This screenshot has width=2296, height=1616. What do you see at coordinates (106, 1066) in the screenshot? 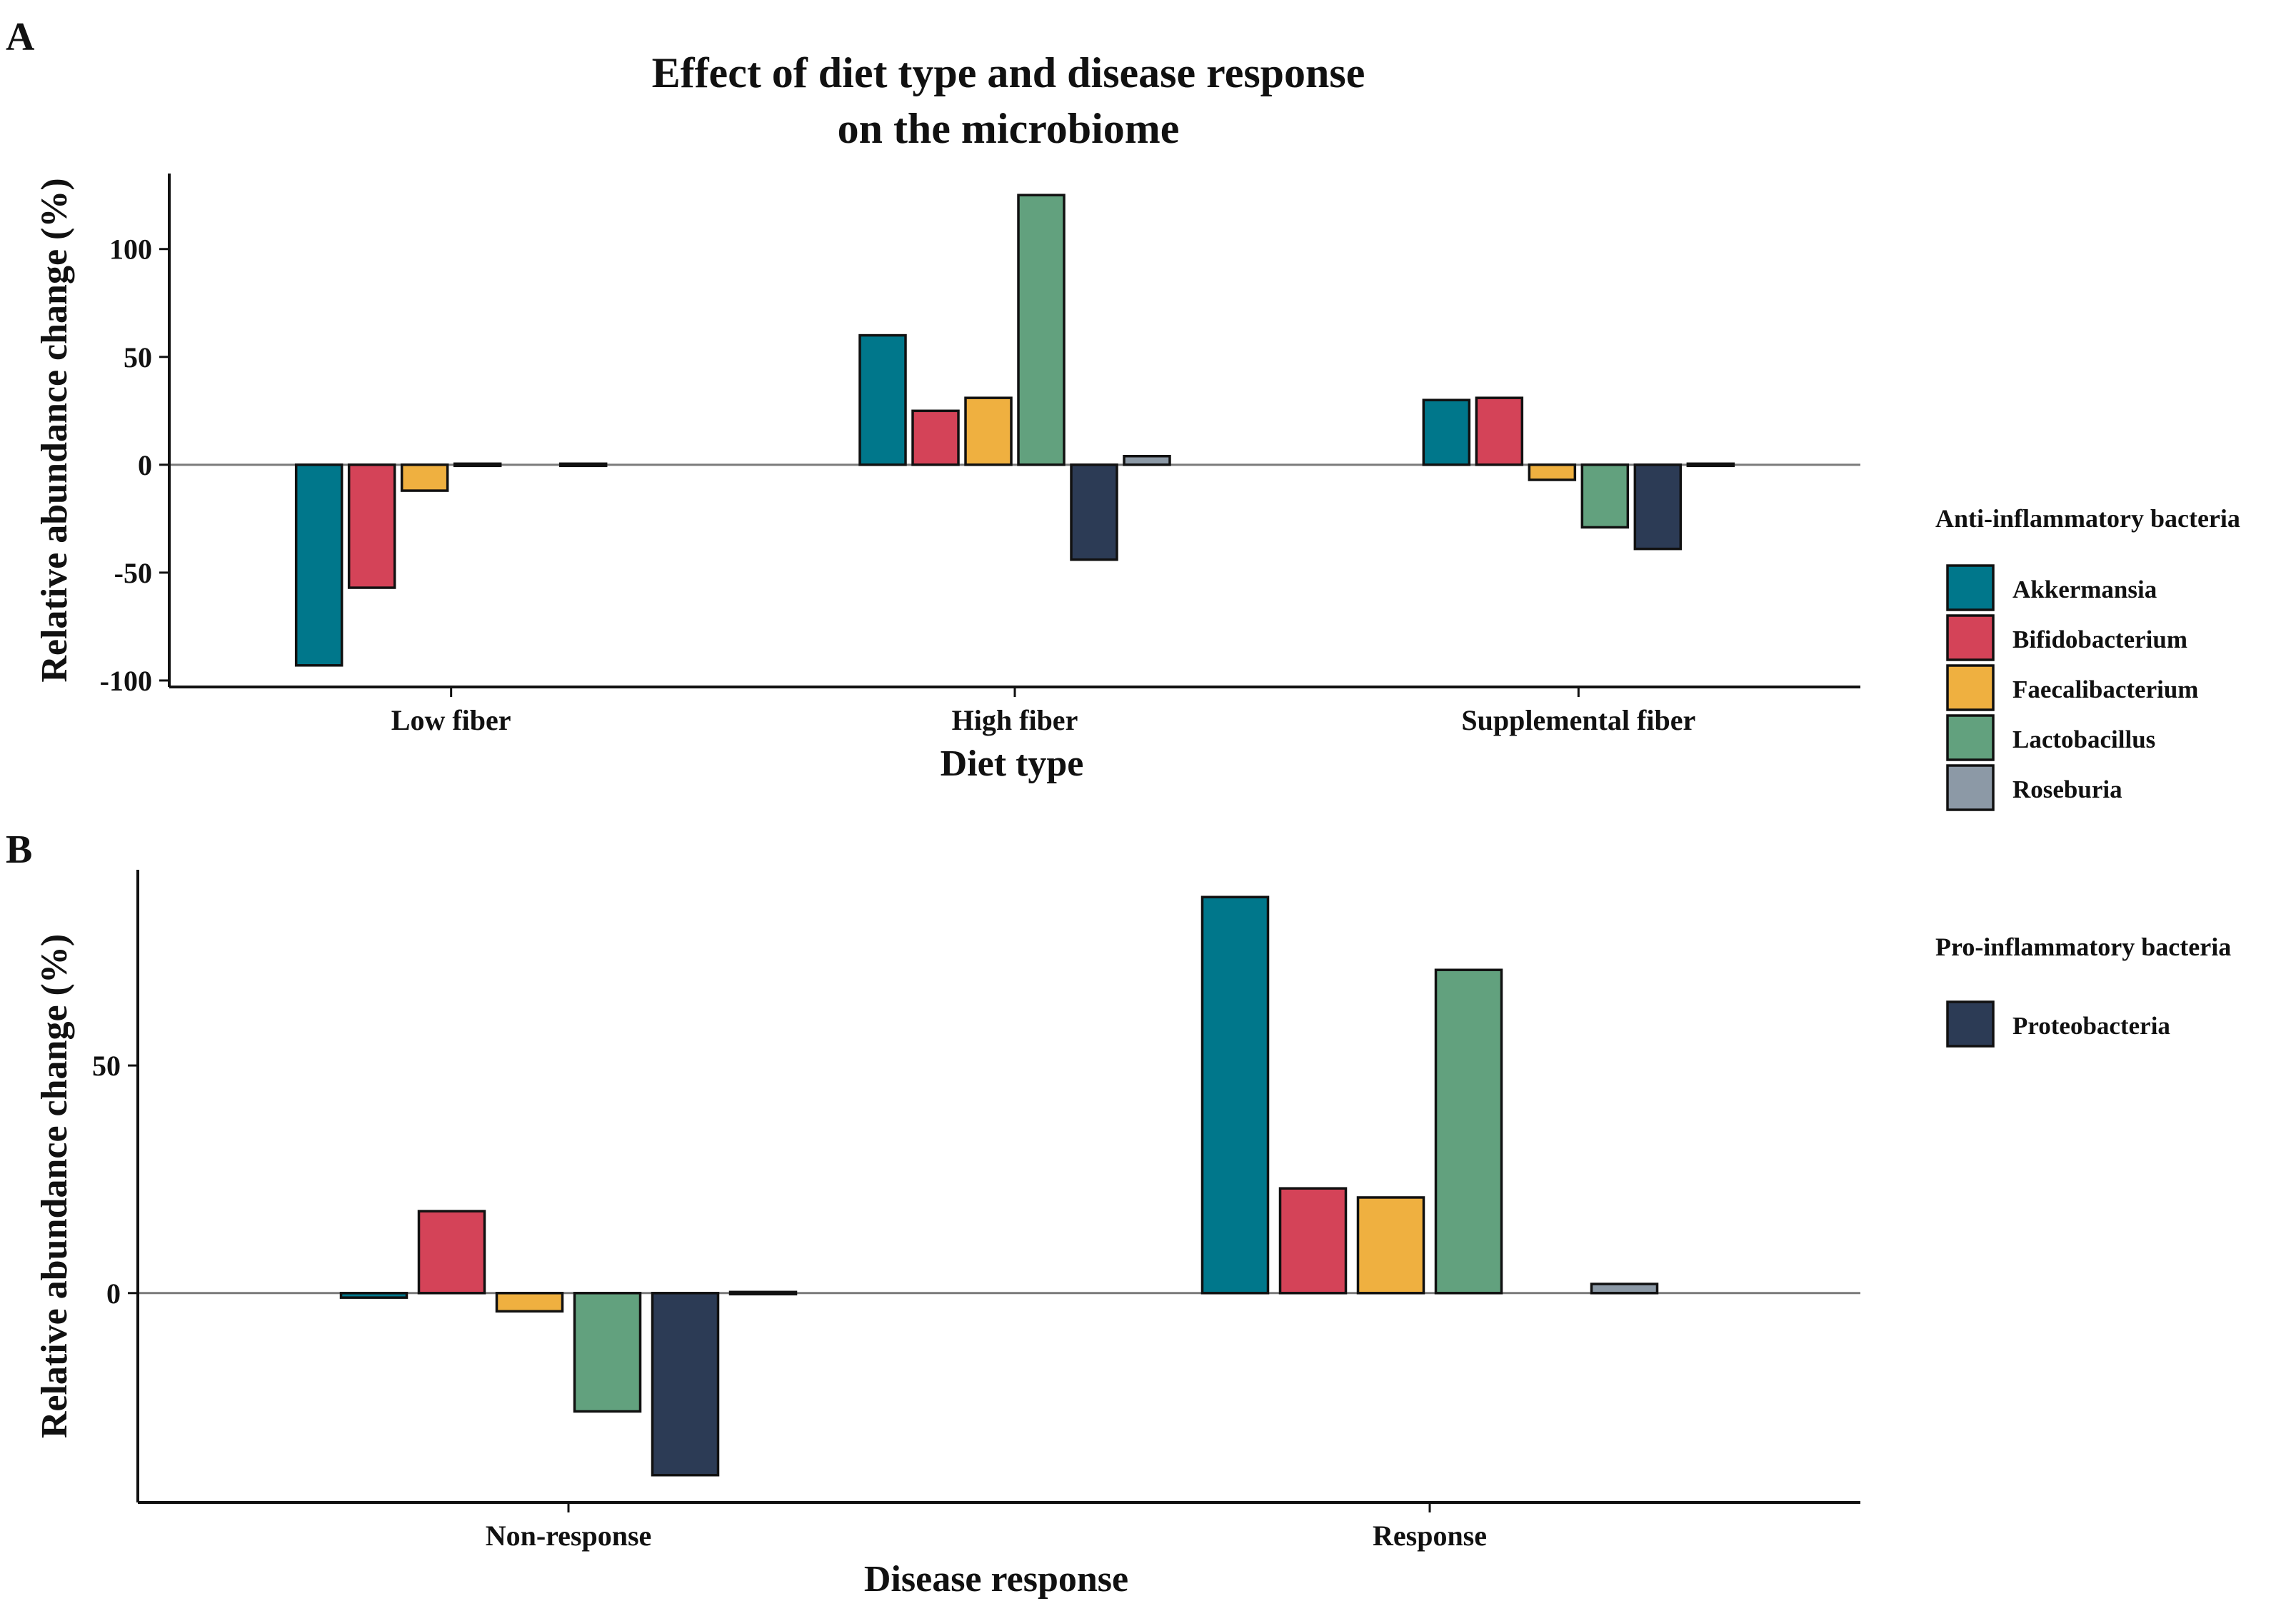
I see `chart-b-y-tick-label: 50` at bounding box center [106, 1066].